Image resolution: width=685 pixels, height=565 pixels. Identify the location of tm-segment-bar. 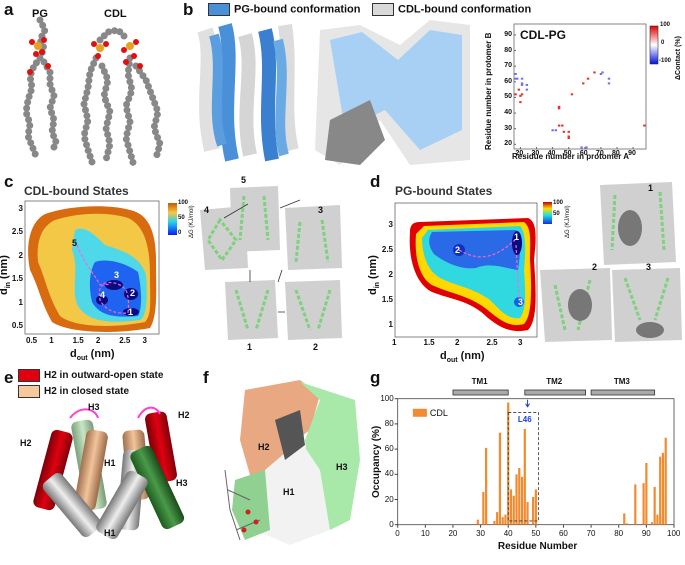
(555, 392).